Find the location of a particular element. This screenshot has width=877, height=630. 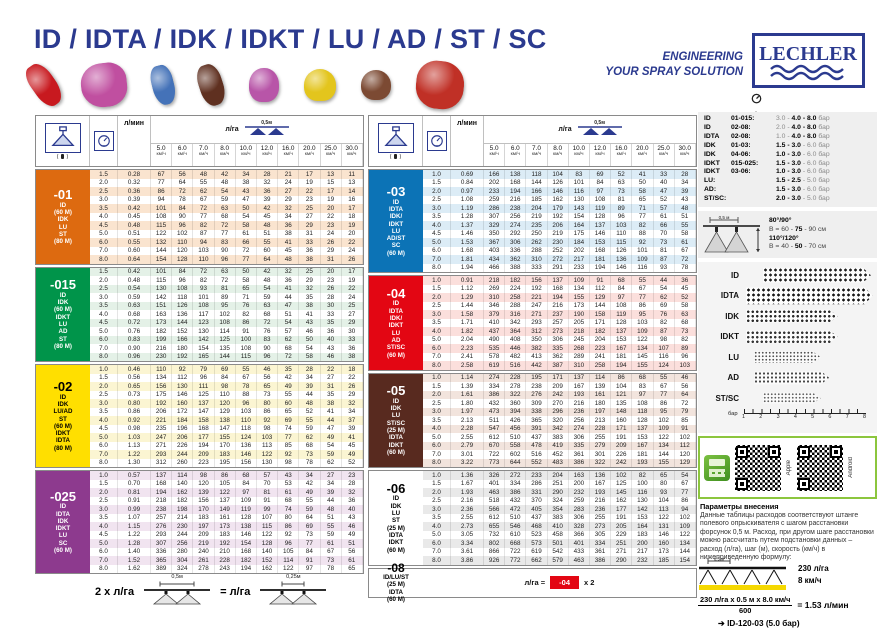

axis-unit-label: бар is located at coordinates (733, 413).